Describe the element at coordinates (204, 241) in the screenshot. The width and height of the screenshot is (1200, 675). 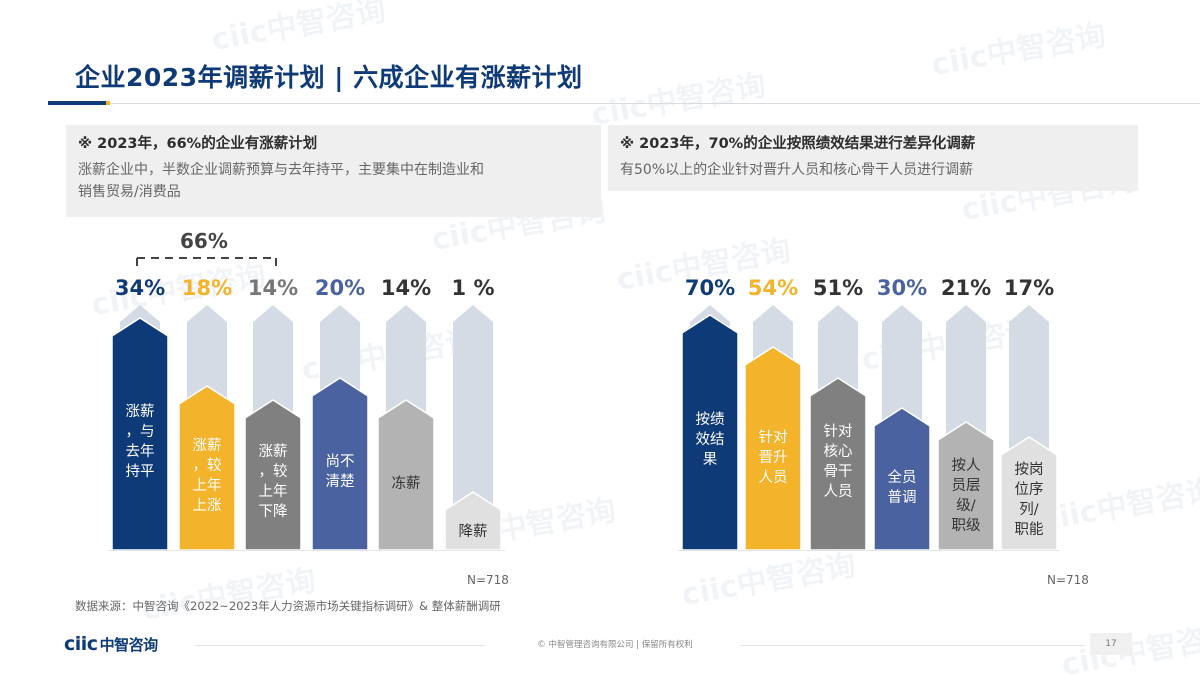
I see `left-chart-total-label: 66%` at that location.